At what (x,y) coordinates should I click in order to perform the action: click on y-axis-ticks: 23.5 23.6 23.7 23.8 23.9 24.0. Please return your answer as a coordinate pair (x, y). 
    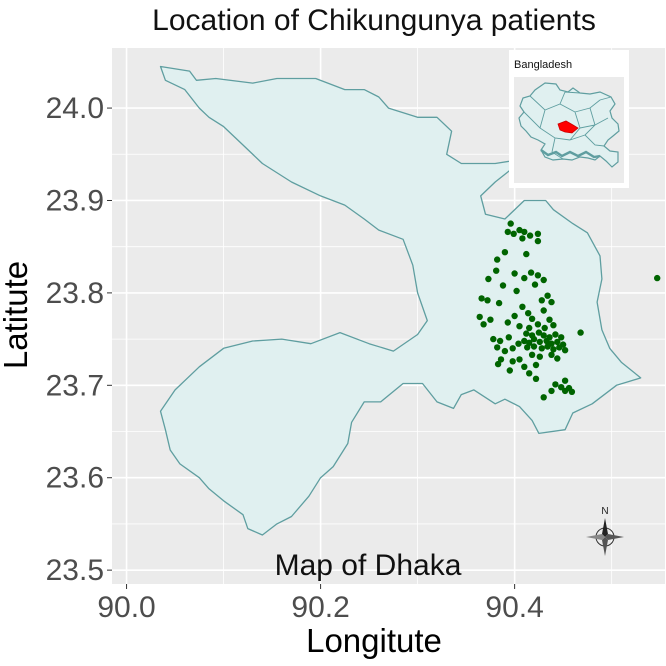
    Looking at the image, I should click on (79, 339).